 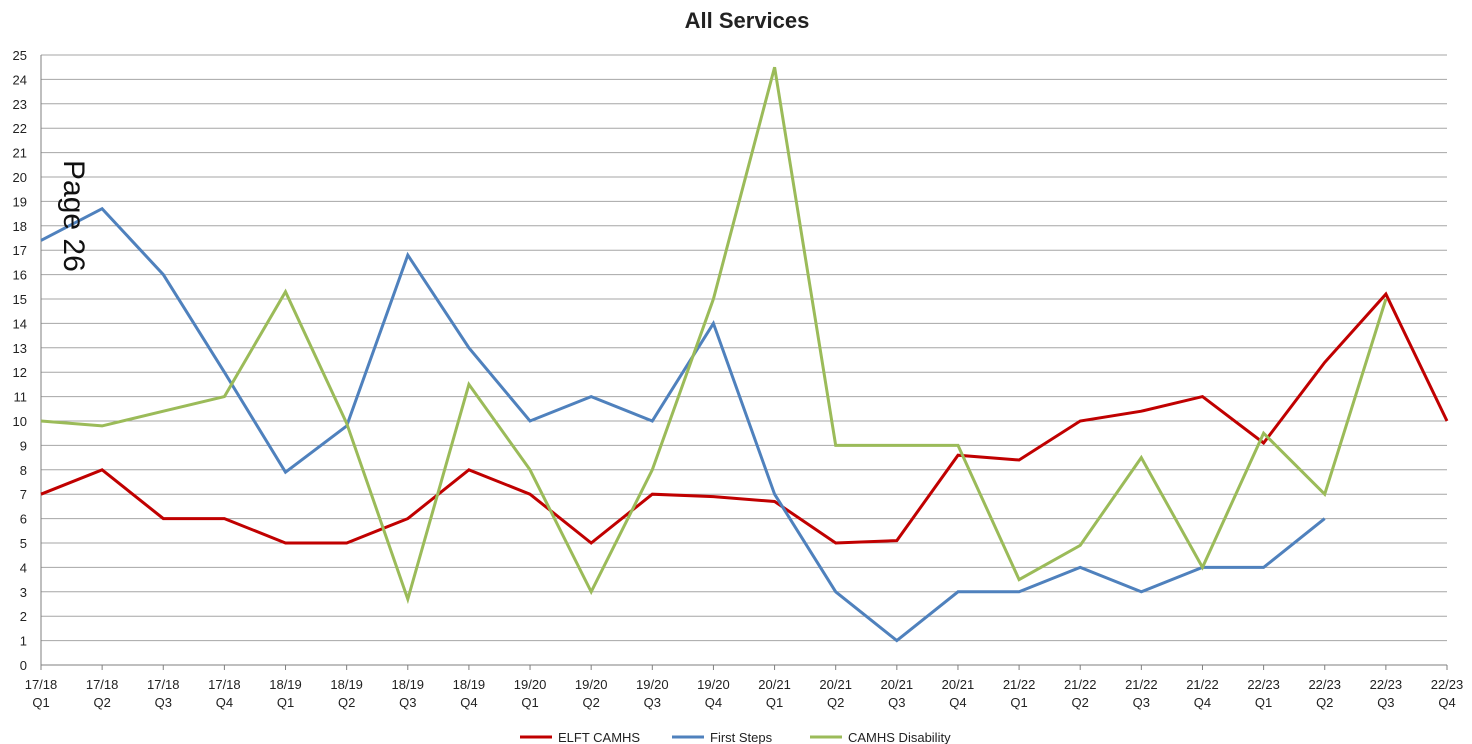 What do you see at coordinates (20, 201) in the screenshot?
I see `y-tick-label: 19` at bounding box center [20, 201].